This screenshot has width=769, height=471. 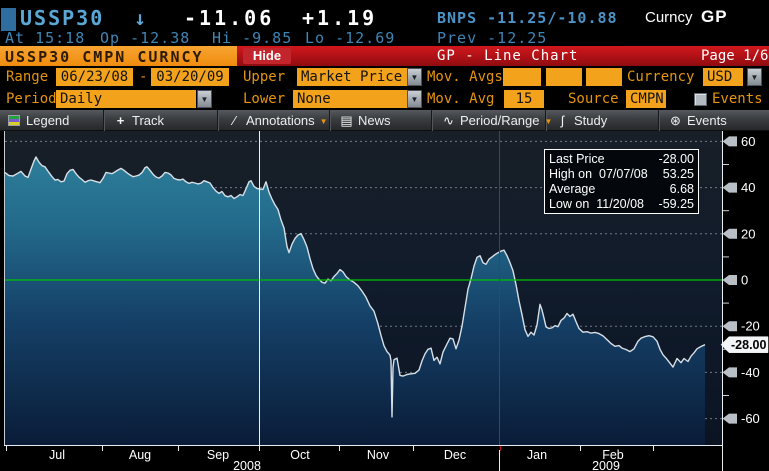 What do you see at coordinates (499, 460) in the screenshot?
I see `year-separator-line` at bounding box center [499, 460].